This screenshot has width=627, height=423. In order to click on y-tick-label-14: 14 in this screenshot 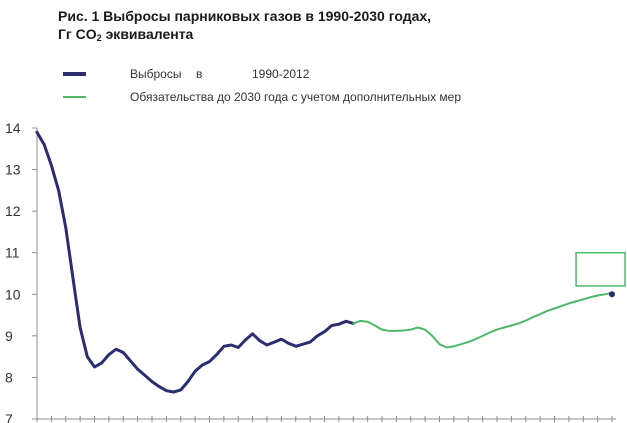, I will do `click(13, 128)`.